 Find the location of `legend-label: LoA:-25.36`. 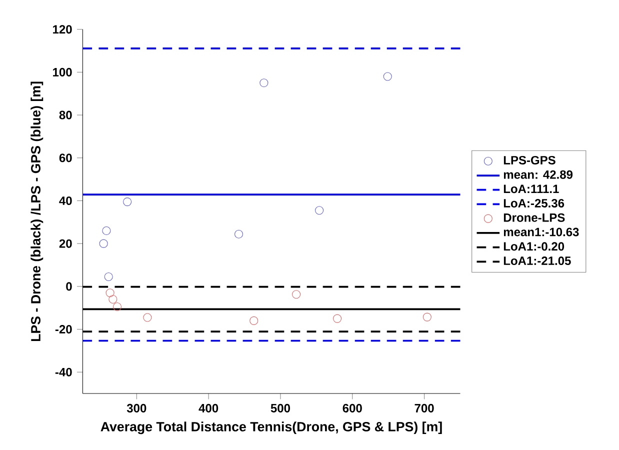

legend-label: LoA:-25.36 is located at coordinates (534, 203).